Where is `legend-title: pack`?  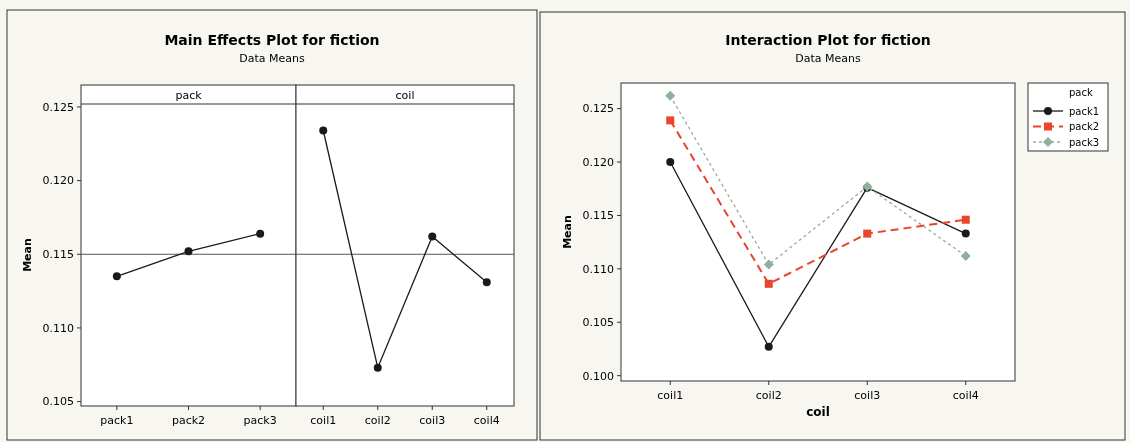 legend-title: pack is located at coordinates (1081, 92).